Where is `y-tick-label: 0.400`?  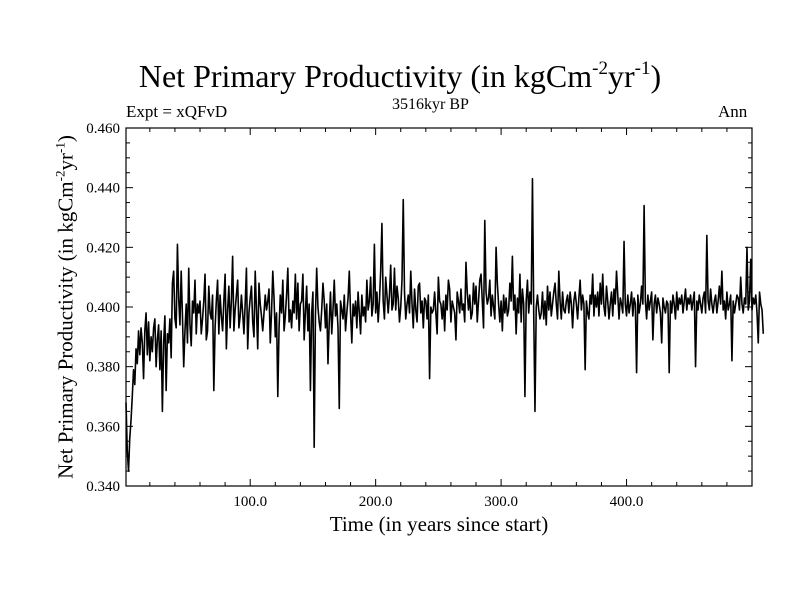 y-tick-label: 0.400 is located at coordinates (103, 308).